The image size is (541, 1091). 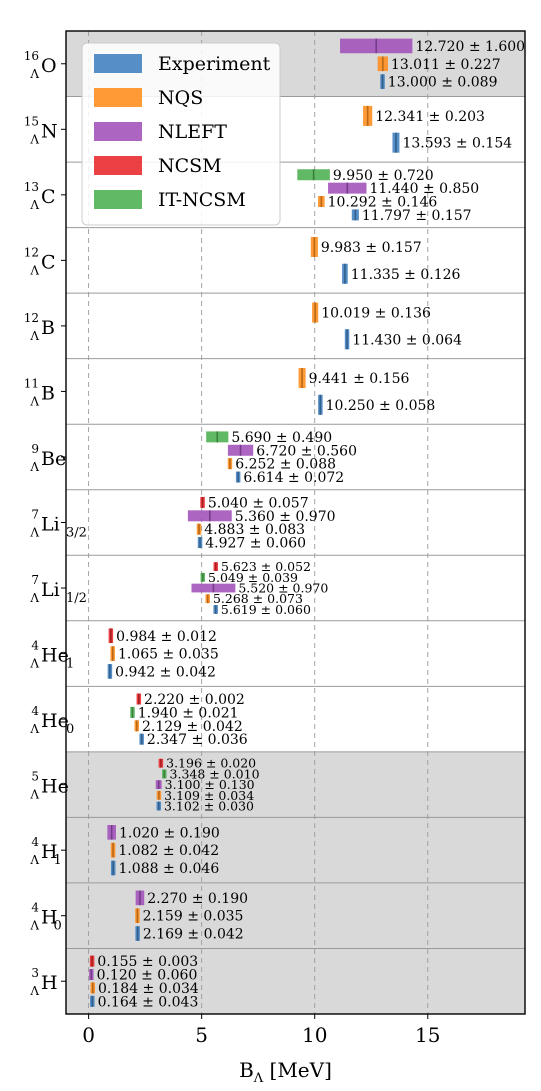 I want to click on x-tick-label: 5, so click(x=201, y=1035).